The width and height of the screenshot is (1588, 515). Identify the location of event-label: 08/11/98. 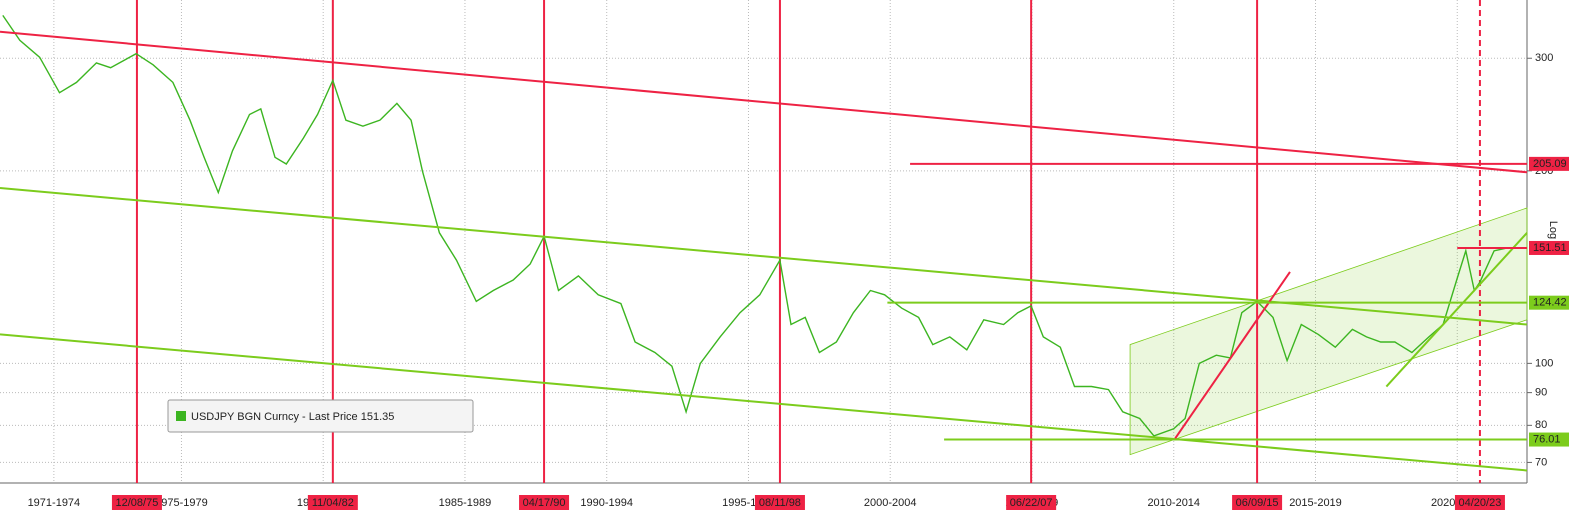
(780, 503).